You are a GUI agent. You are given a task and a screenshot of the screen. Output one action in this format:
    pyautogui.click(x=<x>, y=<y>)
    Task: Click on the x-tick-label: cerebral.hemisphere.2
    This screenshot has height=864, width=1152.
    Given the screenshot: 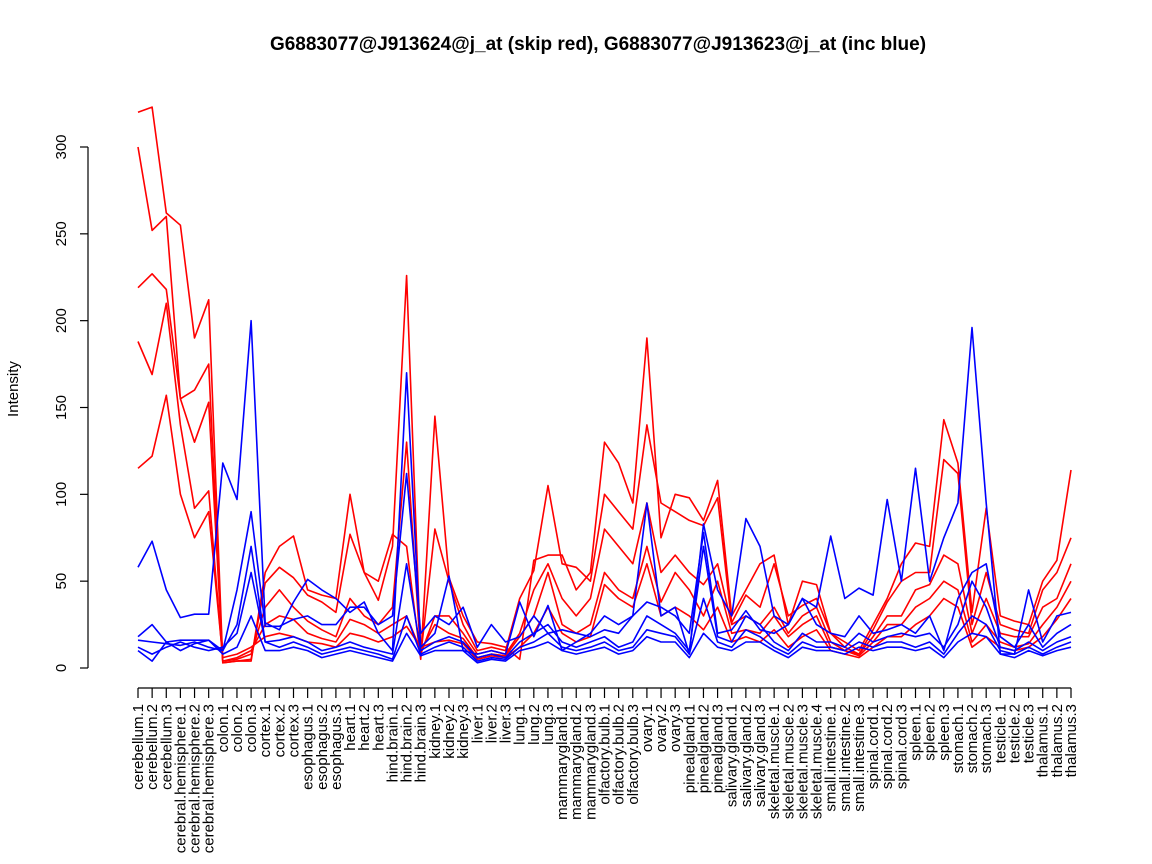 What is the action you would take?
    pyautogui.click(x=195, y=778)
    